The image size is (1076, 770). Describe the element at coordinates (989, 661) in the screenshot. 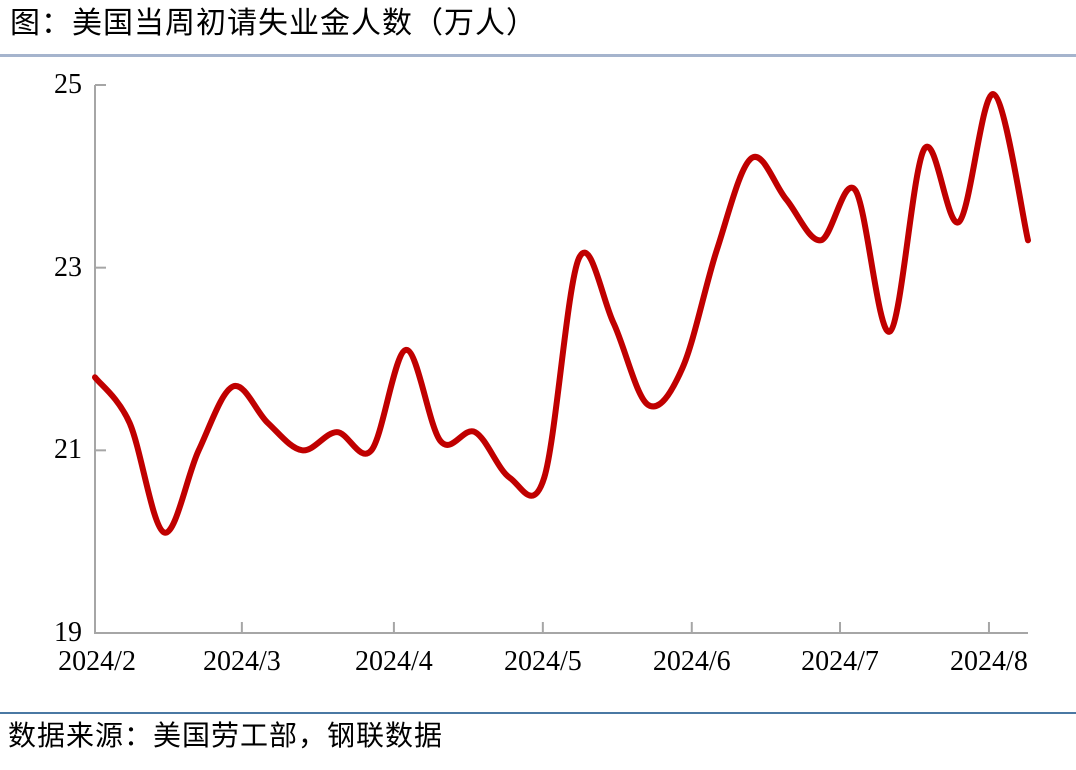

I see `x-tick-label: 2024/8` at that location.